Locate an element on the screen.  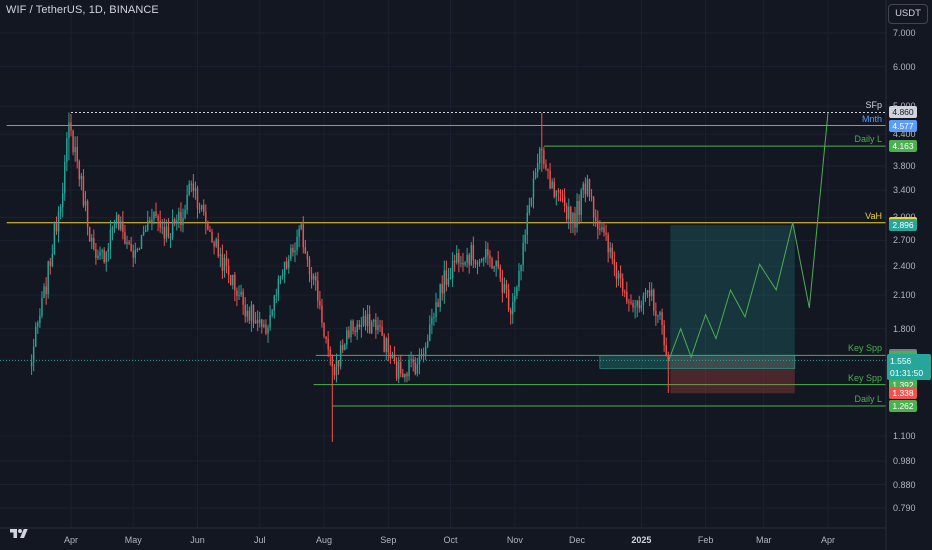
stop-zone is located at coordinates (732, 375).